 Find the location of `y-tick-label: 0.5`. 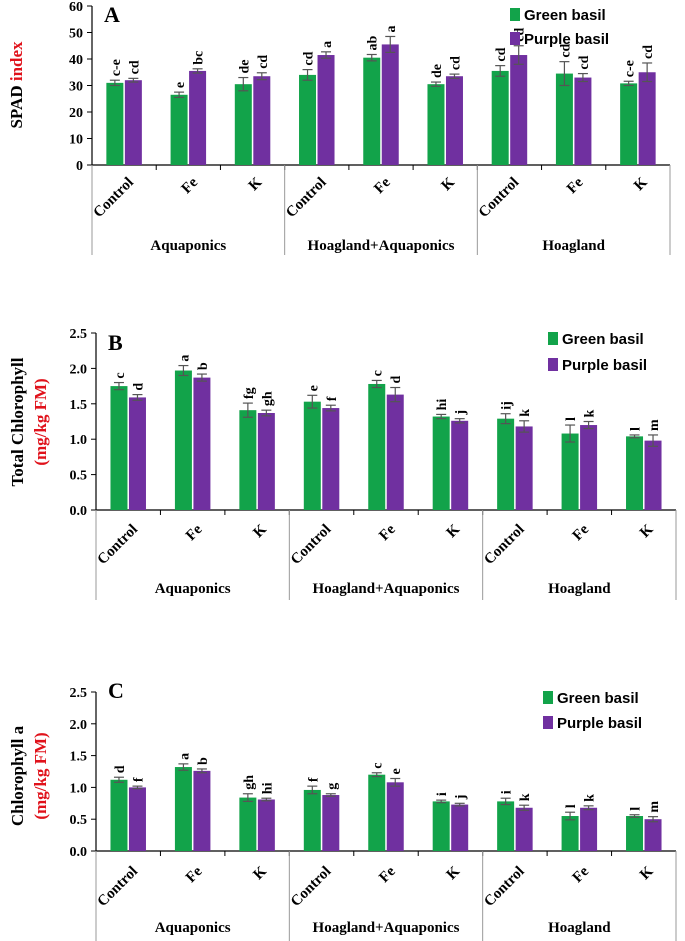

y-tick-label: 0.5 is located at coordinates (79, 820).